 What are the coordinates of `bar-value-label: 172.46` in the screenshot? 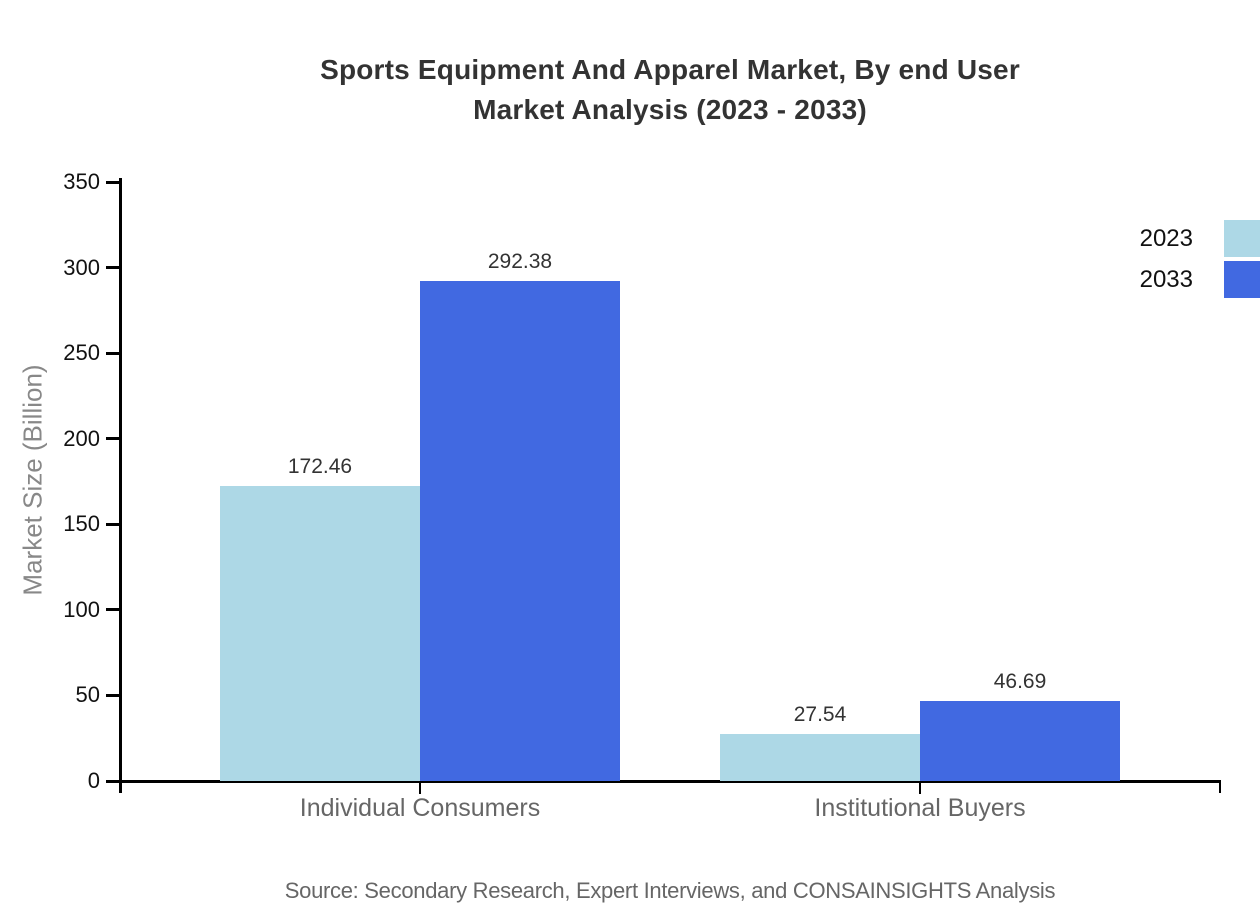 It's located at (320, 466).